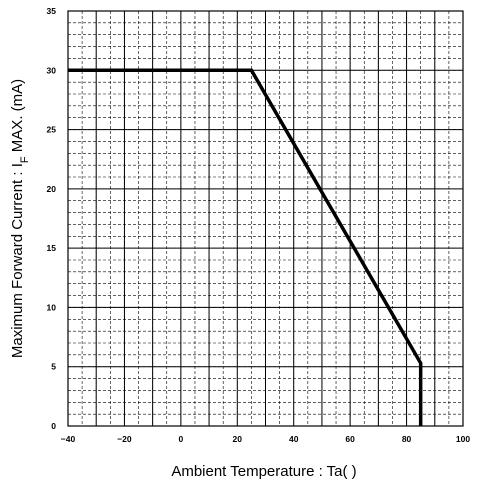  What do you see at coordinates (52, 11) in the screenshot?
I see `y-tick-label: 35` at bounding box center [52, 11].